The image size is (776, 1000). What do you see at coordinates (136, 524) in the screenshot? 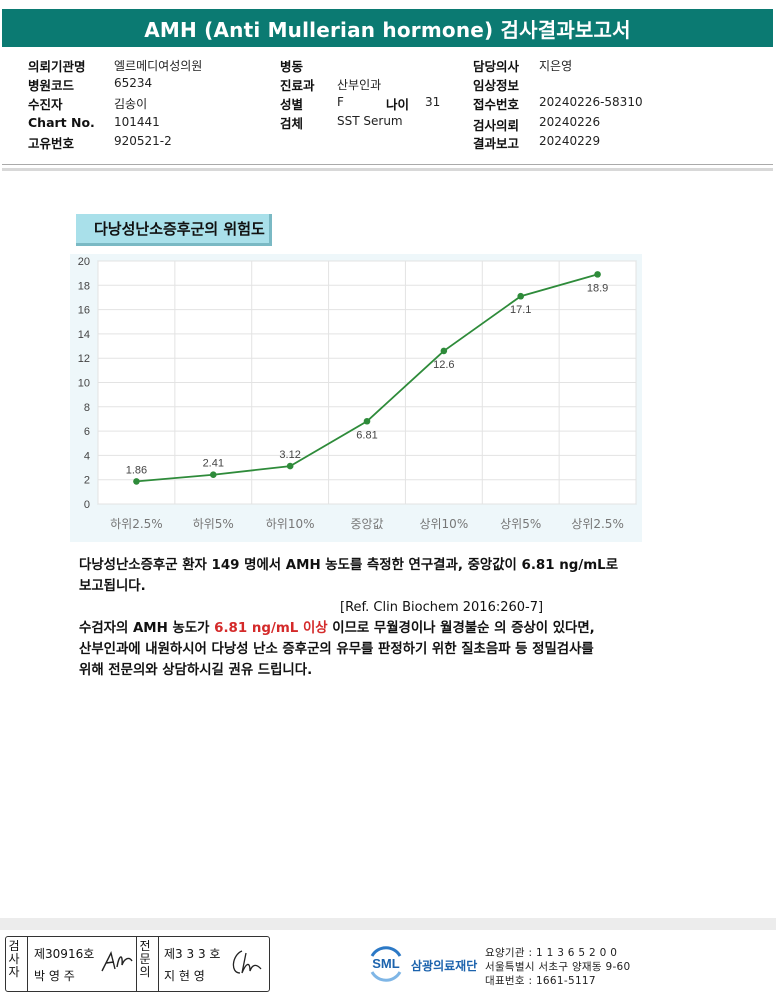
I see `x-tick-label: 하위2.5%` at bounding box center [136, 524].